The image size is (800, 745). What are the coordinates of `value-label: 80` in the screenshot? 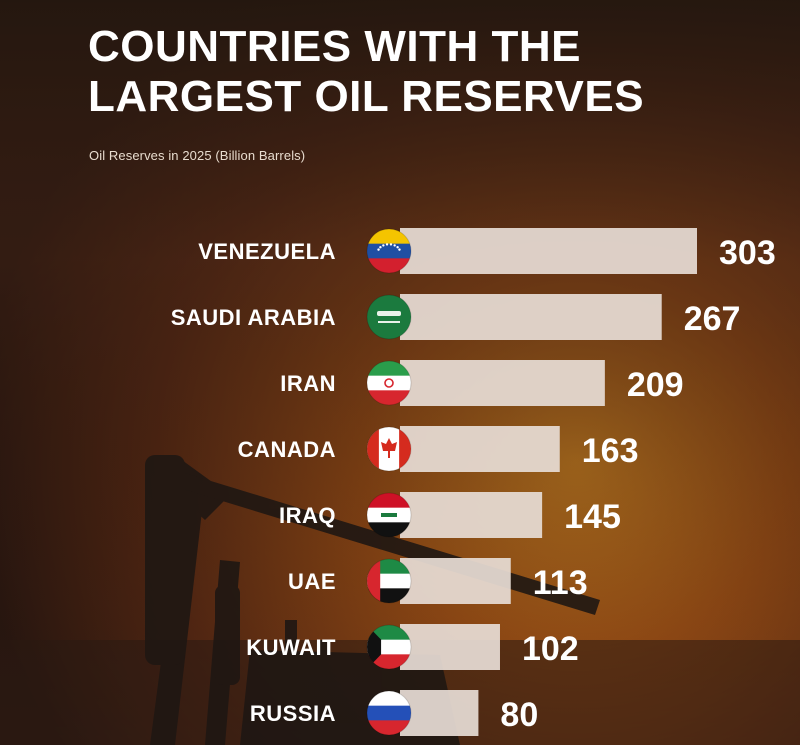 It's located at (519, 715).